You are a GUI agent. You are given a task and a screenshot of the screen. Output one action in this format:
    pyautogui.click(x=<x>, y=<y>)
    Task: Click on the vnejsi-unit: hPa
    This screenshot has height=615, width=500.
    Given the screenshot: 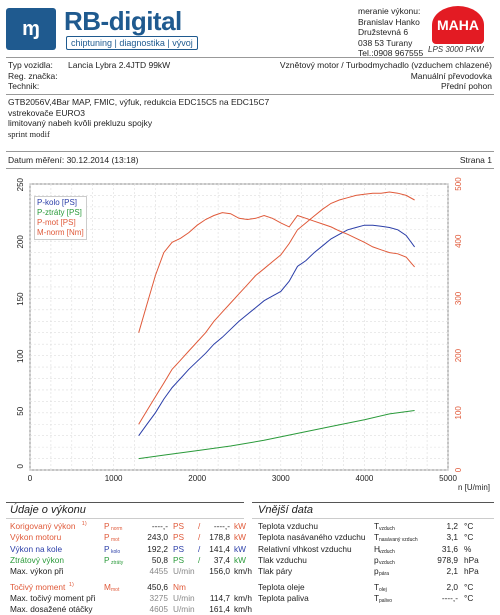 What is the action you would take?
    pyautogui.click(x=471, y=559)
    